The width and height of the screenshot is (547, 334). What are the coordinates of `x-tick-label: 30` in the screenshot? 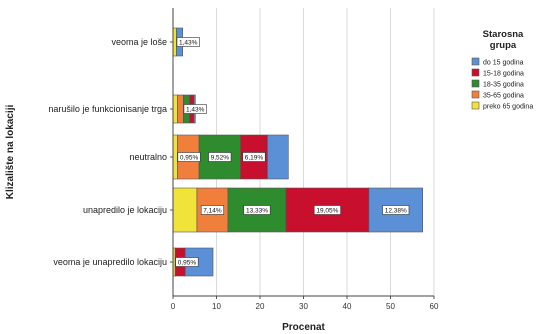 It's located at (303, 306).